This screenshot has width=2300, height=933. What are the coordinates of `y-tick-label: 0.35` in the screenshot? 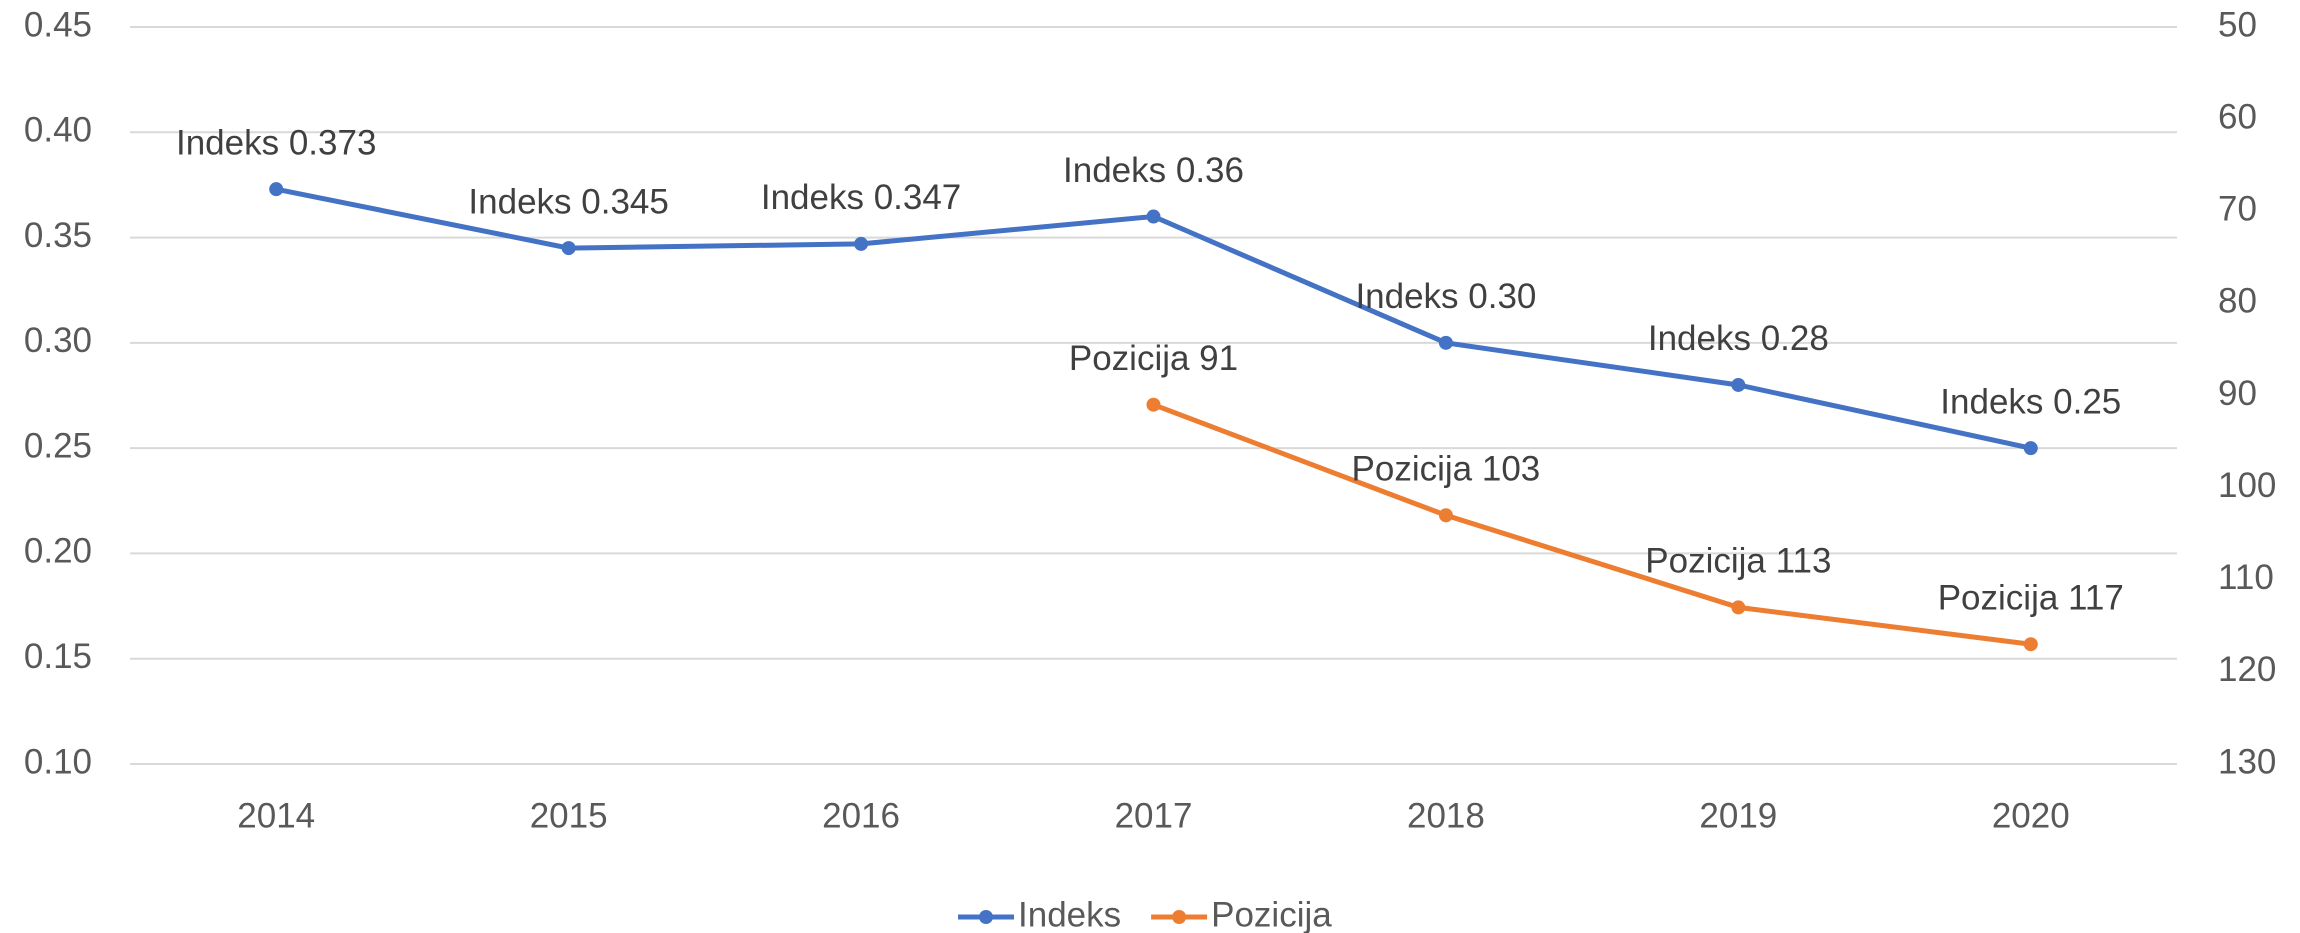 It's located at (58, 235).